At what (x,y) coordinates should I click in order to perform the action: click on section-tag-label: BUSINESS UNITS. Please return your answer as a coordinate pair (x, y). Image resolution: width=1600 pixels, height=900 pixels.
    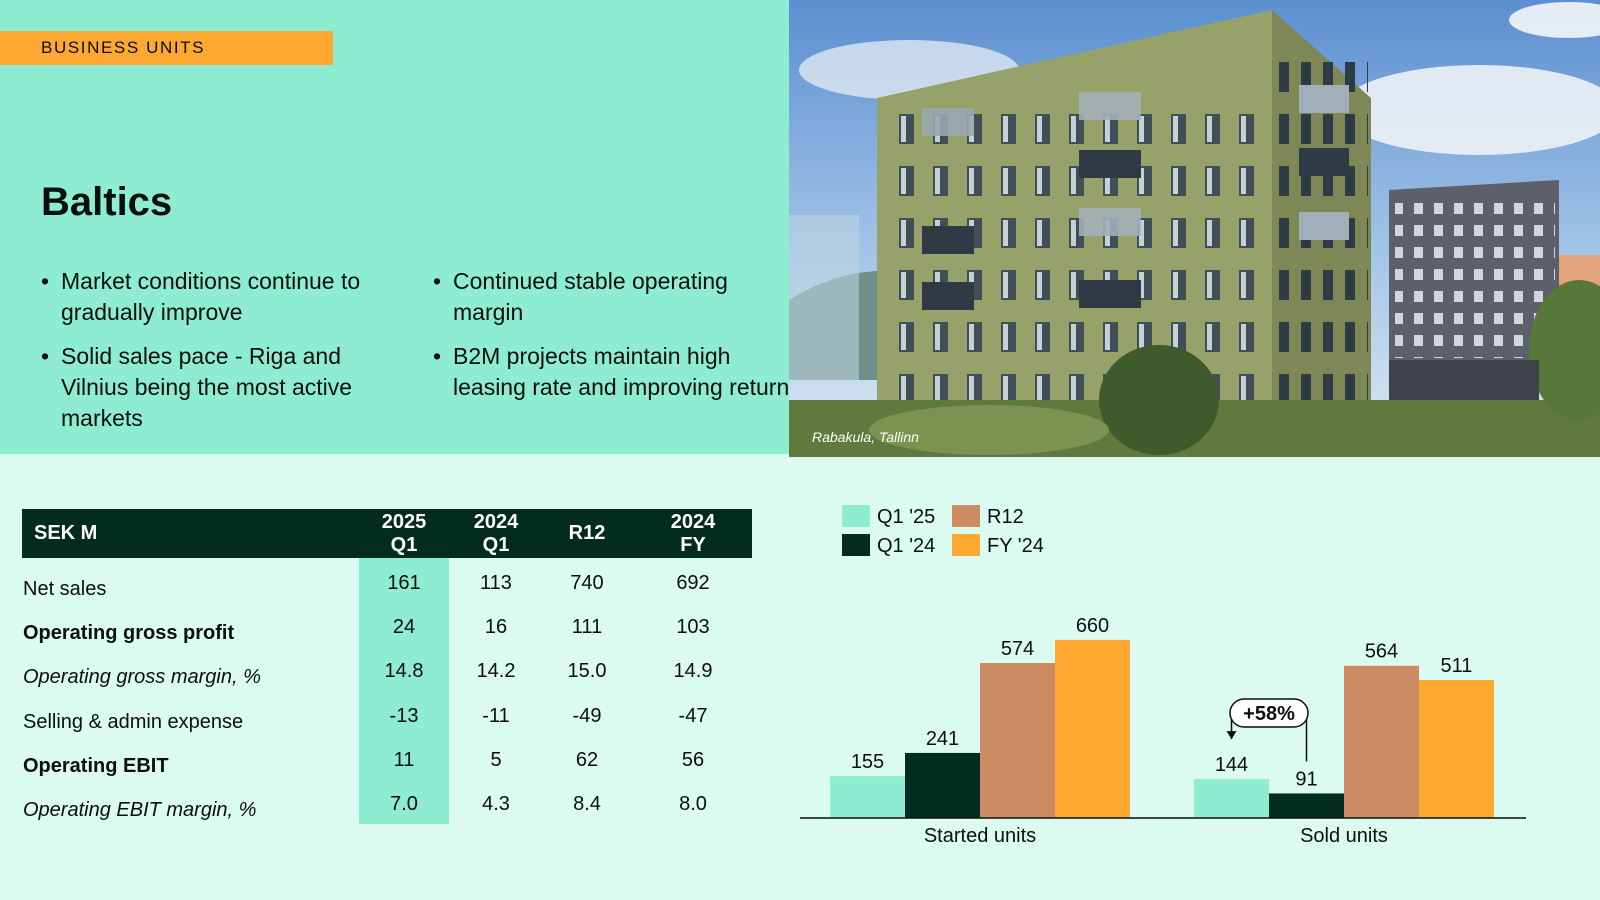
    Looking at the image, I should click on (123, 47).